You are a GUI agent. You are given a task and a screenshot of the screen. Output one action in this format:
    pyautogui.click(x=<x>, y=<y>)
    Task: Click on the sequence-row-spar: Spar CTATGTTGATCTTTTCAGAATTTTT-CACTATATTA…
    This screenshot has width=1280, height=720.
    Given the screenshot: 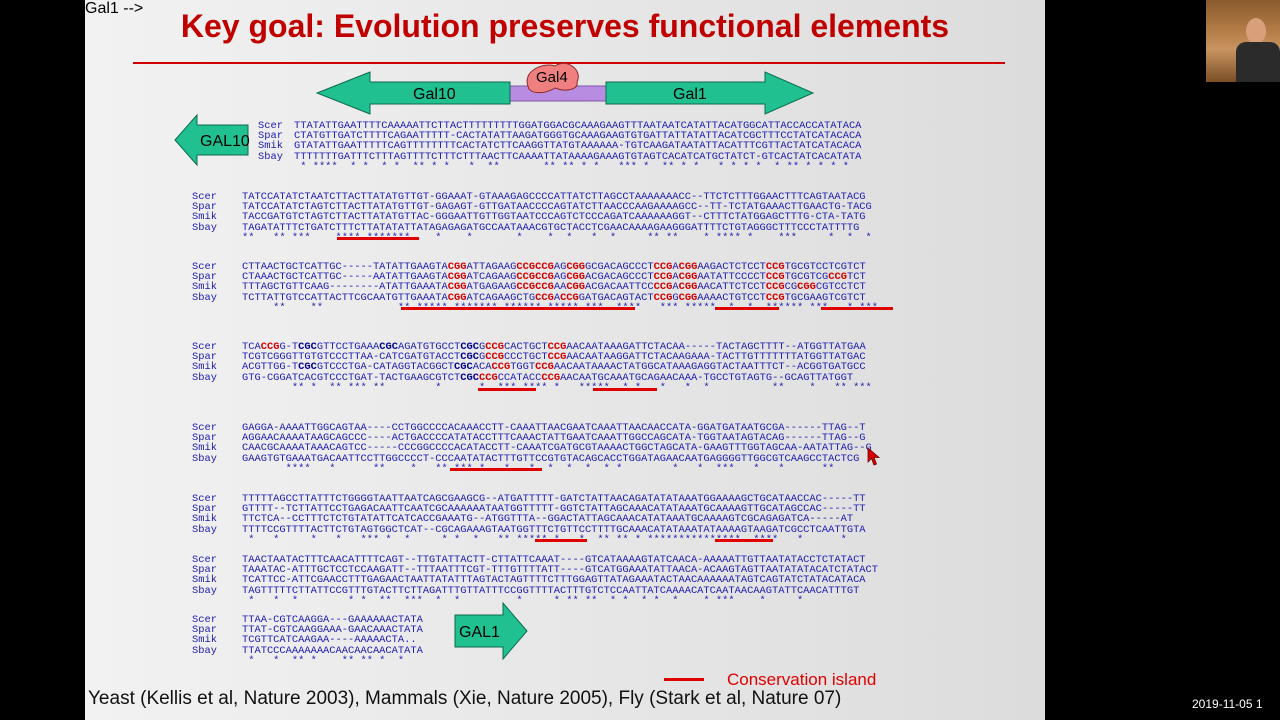 What is the action you would take?
    pyautogui.click(x=560, y=136)
    